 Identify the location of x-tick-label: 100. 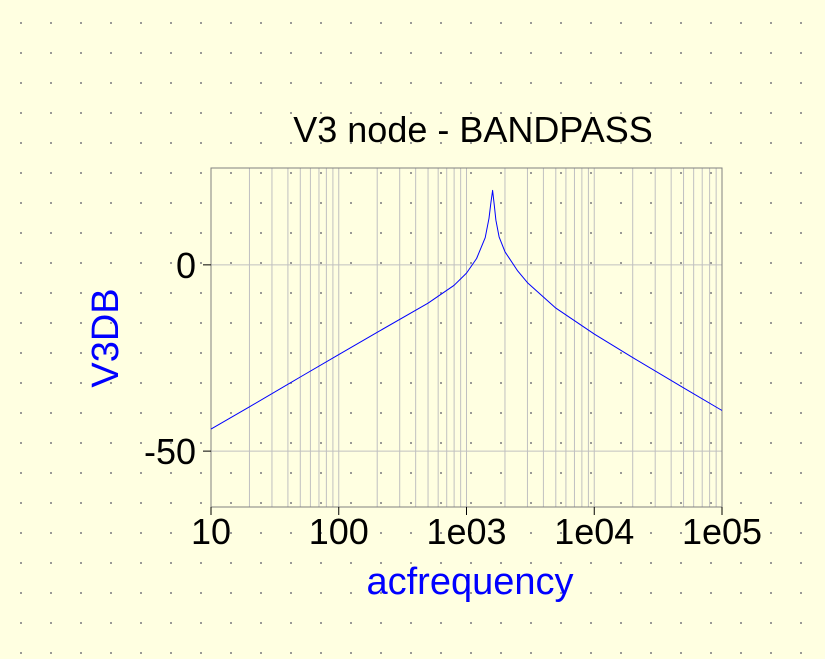
(339, 531).